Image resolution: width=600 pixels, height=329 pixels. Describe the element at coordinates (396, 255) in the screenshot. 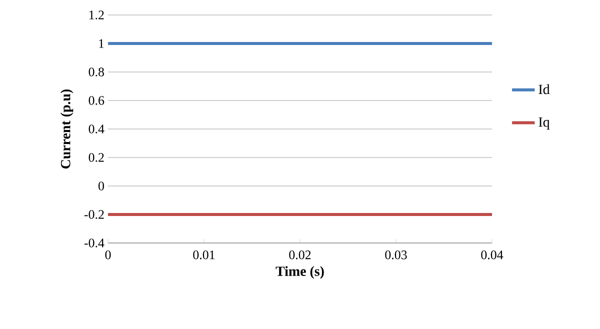

I see `x-tick-label: 0.03` at that location.